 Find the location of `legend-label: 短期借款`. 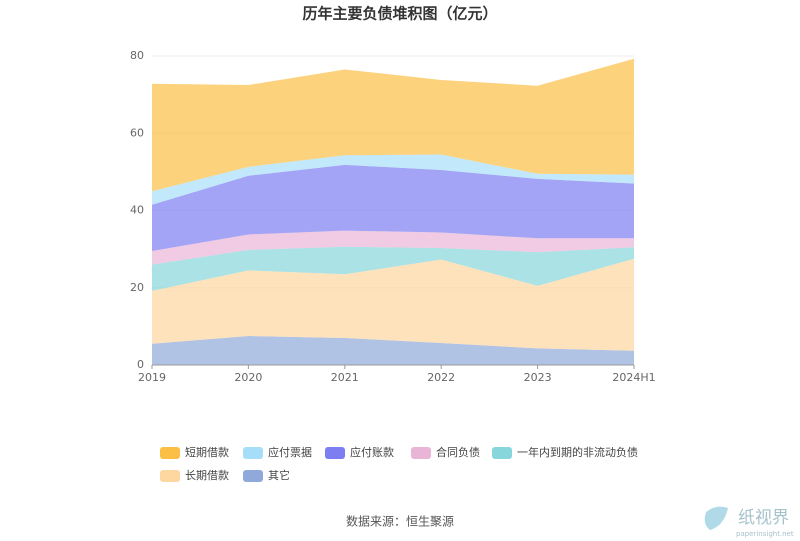

legend-label: 短期借款 is located at coordinates (207, 452).